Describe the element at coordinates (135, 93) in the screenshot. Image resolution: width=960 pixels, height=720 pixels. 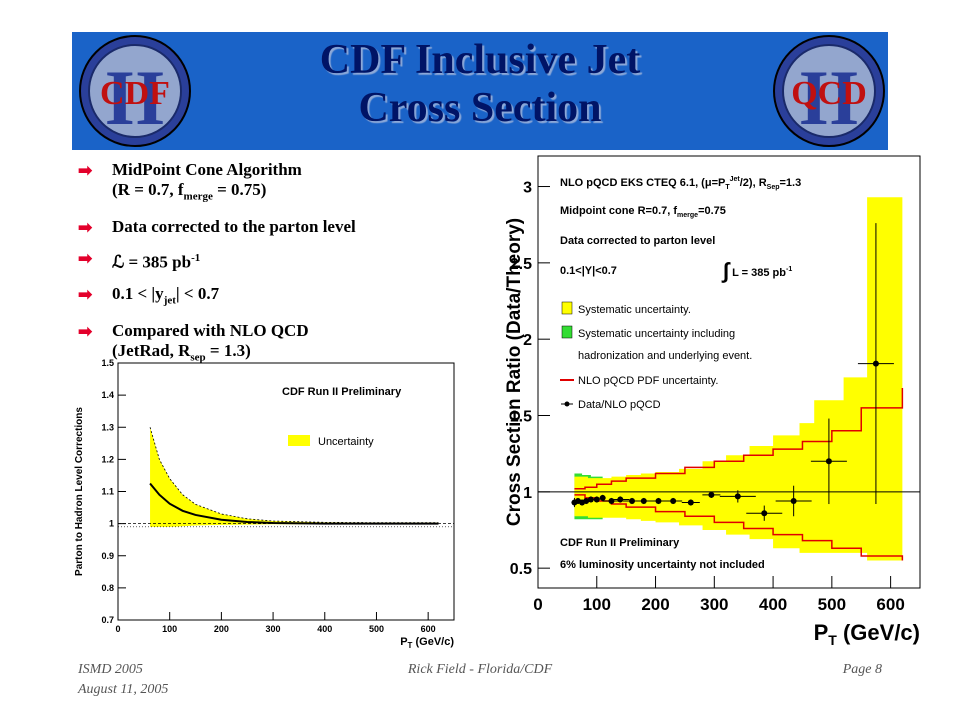
I see `logo-cdf-text: CDF` at that location.